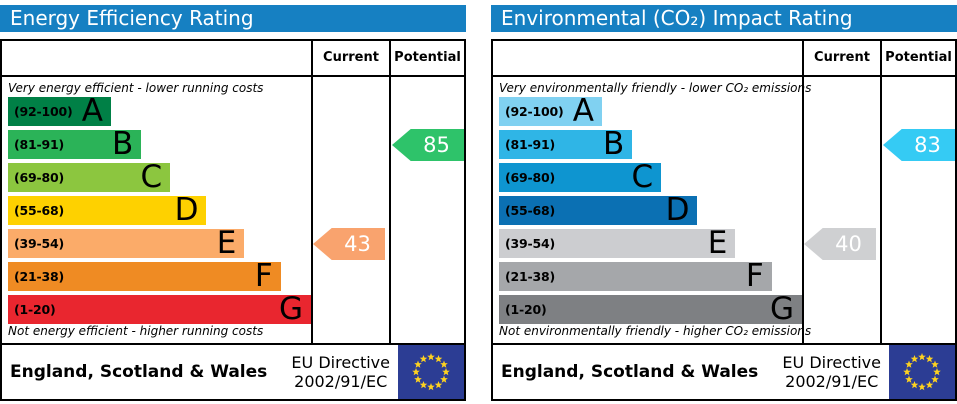 The height and width of the screenshot is (404, 957). I want to click on current-rating-arrow: 43, so click(349, 244).